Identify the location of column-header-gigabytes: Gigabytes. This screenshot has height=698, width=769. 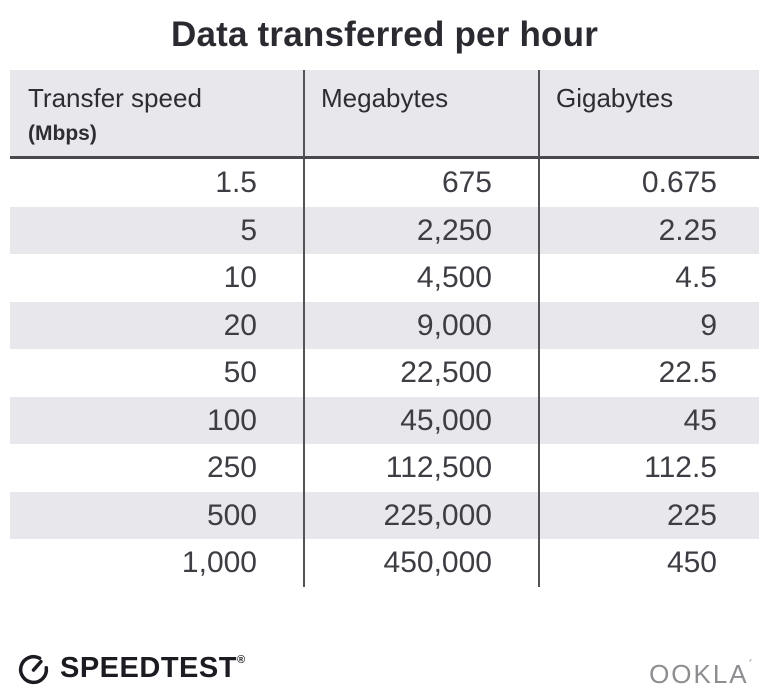
(648, 114).